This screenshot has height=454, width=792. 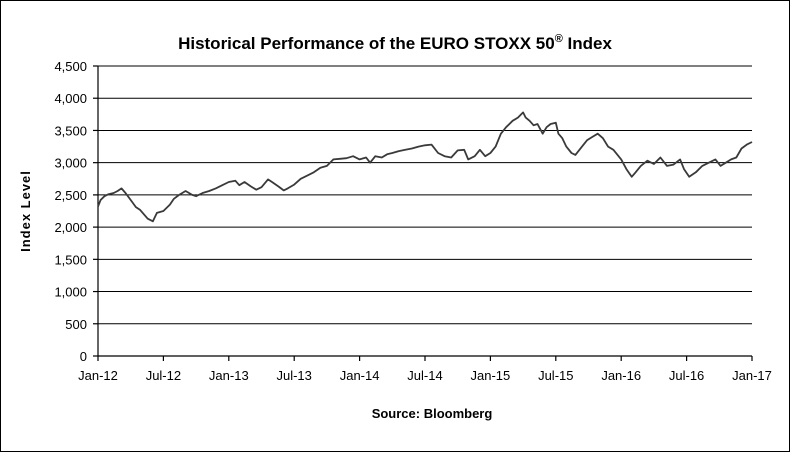 What do you see at coordinates (70, 227) in the screenshot?
I see `y-tick-label: 2,000` at bounding box center [70, 227].